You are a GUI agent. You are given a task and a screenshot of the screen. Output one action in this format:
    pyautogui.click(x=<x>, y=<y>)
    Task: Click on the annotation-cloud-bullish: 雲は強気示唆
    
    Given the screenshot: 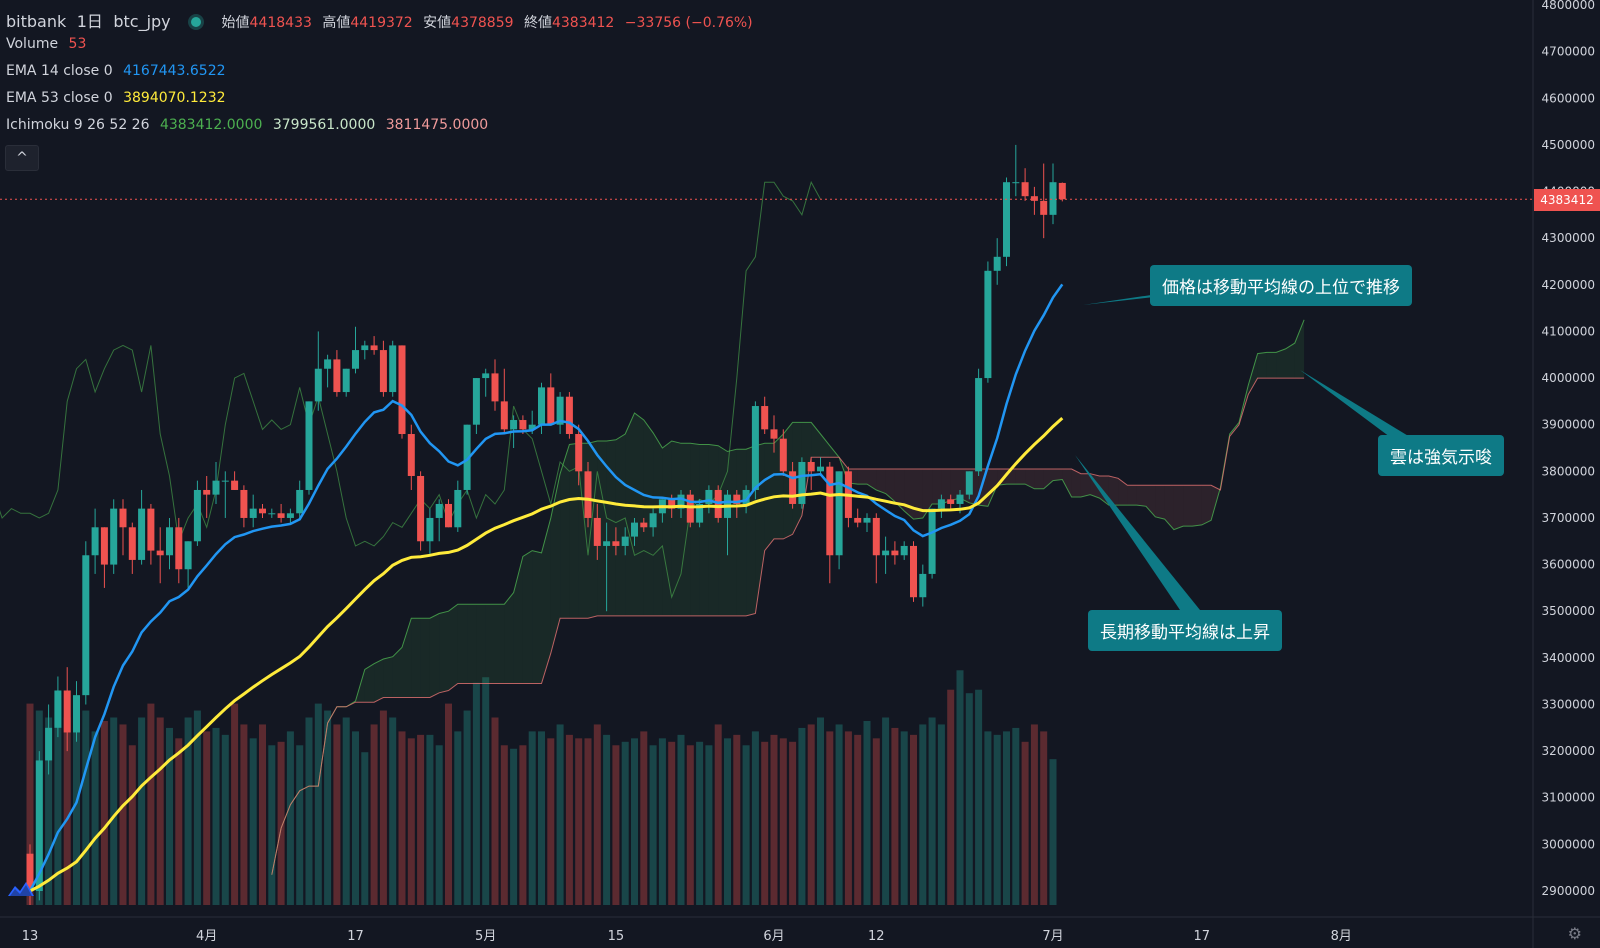 What is the action you would take?
    pyautogui.click(x=1441, y=455)
    